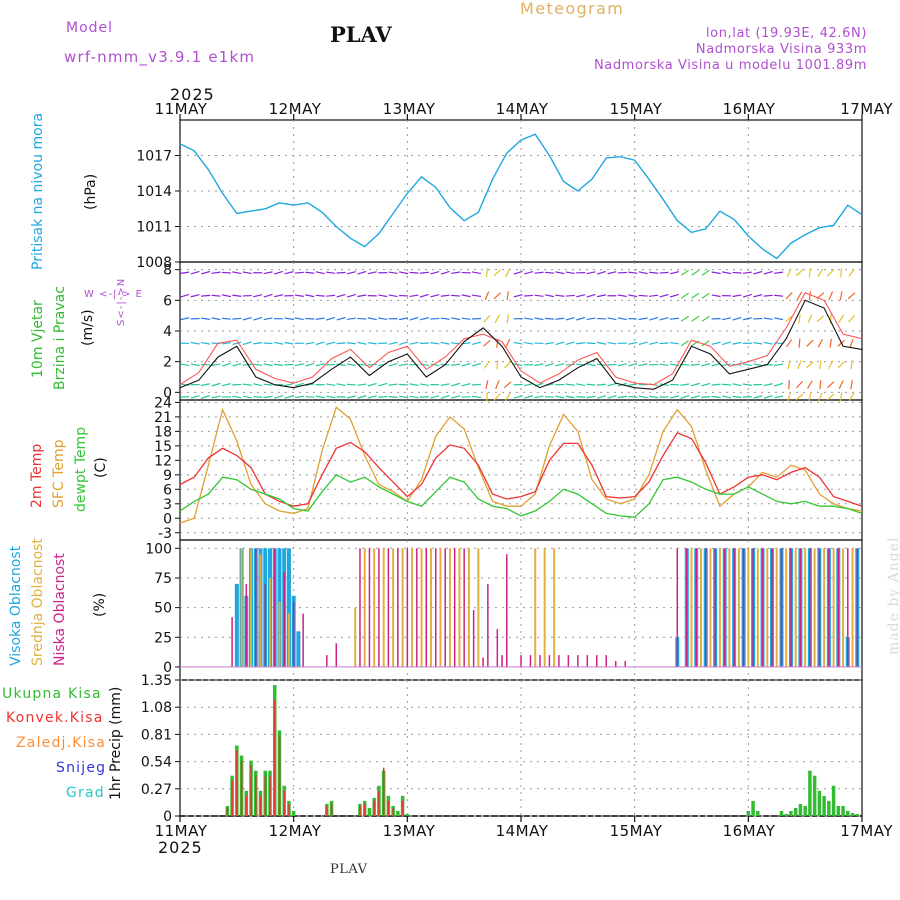 Image resolution: width=900 pixels, height=900 pixels. Describe the element at coordinates (167, 668) in the screenshot. I see `cloud-tick-label: 0` at that location.